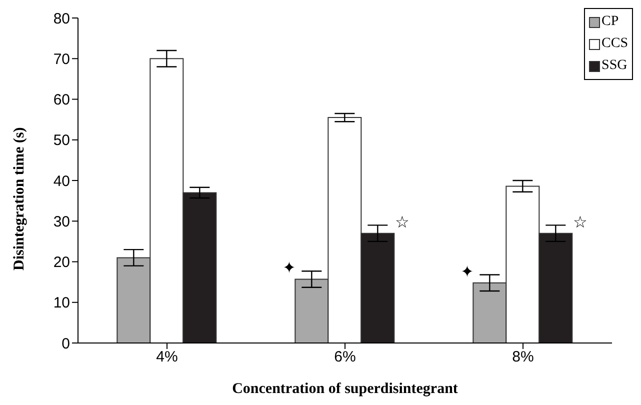 The image size is (641, 405). Describe the element at coordinates (167, 357) in the screenshot. I see `x-tick-label: 4%` at that location.